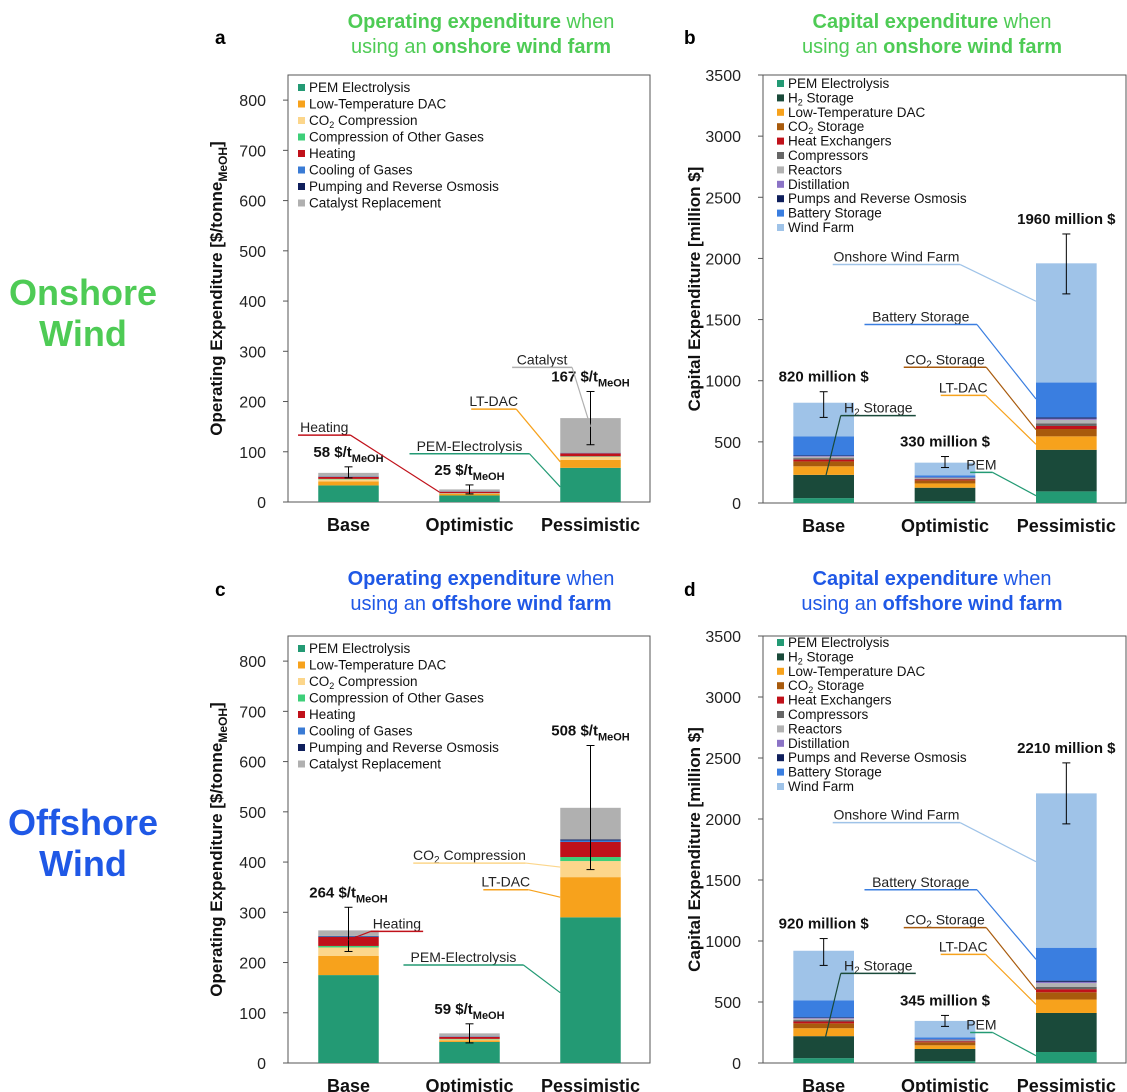 This screenshot has width=1127, height=1092. I want to click on total-label: 1960 million $, so click(1066, 219).